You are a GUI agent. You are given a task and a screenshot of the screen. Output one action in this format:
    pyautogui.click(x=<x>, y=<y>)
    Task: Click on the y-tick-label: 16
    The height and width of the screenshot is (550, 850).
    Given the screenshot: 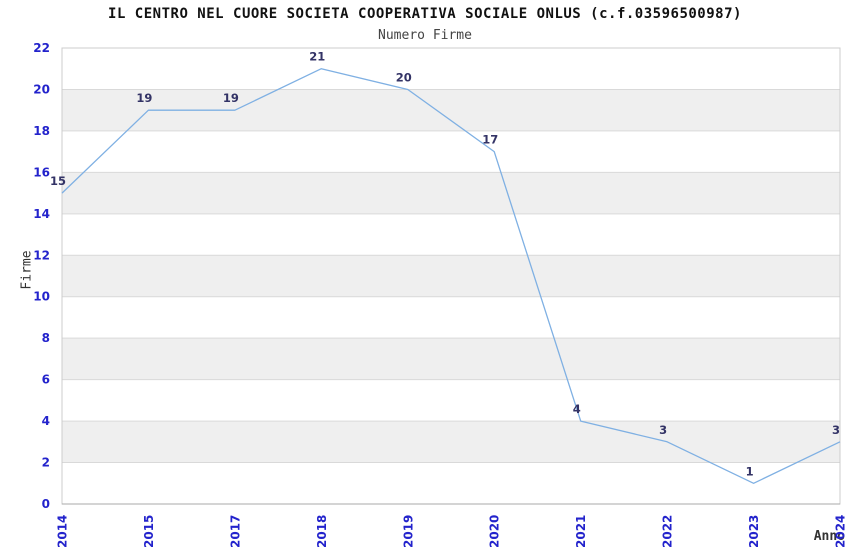 What is the action you would take?
    pyautogui.click(x=41, y=172)
    